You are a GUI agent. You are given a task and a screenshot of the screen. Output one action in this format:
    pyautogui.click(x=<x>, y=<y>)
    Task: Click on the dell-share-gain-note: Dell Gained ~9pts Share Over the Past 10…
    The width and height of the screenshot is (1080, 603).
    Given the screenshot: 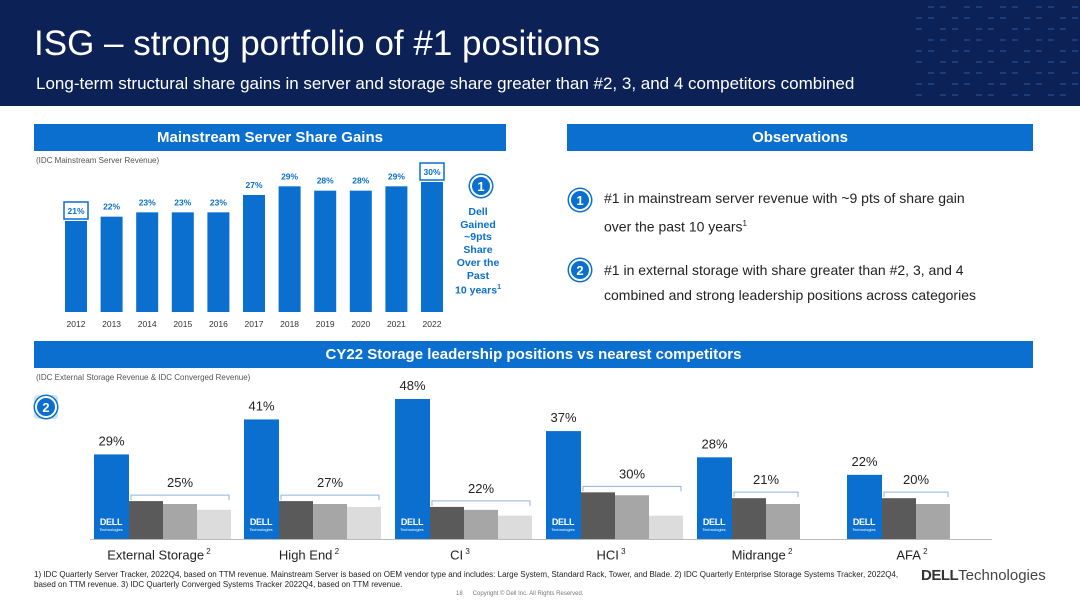 What is the action you would take?
    pyautogui.click(x=478, y=251)
    